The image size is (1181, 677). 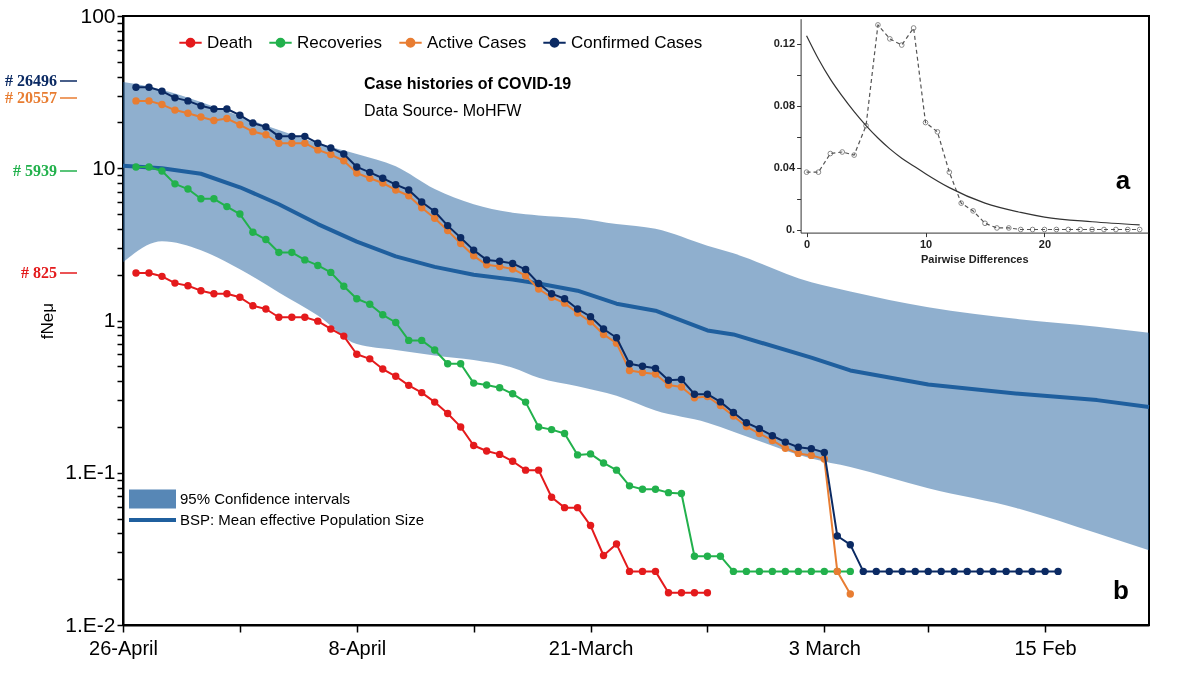 What do you see at coordinates (1123, 180) in the screenshot?
I see `annotation: a` at bounding box center [1123, 180].